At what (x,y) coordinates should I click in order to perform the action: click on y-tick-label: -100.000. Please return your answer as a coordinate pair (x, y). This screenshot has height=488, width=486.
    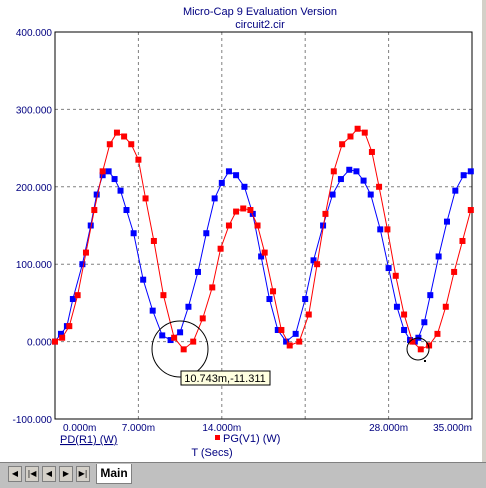
    Looking at the image, I should click on (33, 420).